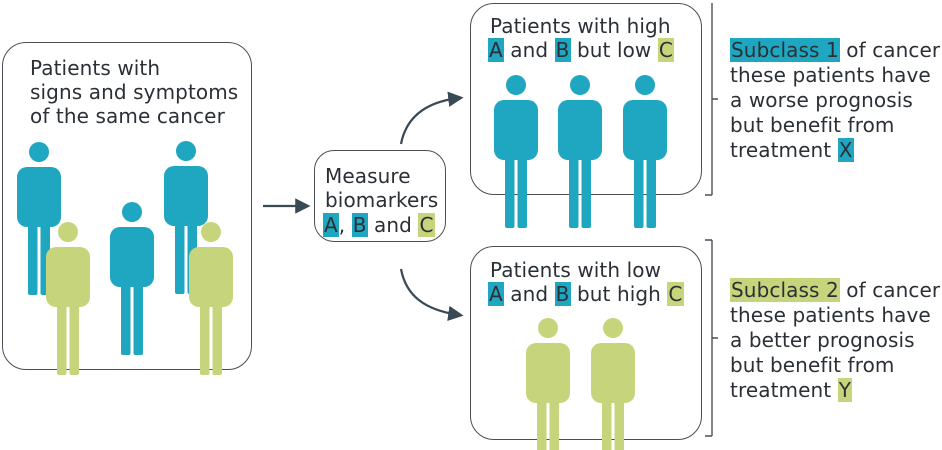  I want to click on patients-heading-line-1: Patients with, so click(95, 68).